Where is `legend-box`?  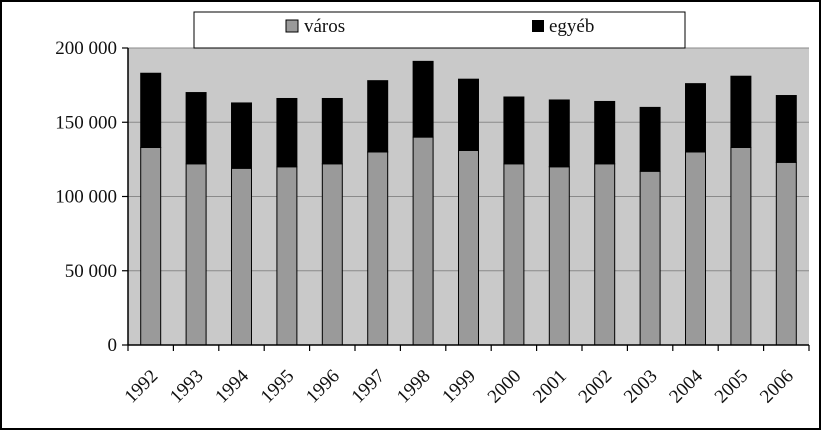 legend-box is located at coordinates (439, 30).